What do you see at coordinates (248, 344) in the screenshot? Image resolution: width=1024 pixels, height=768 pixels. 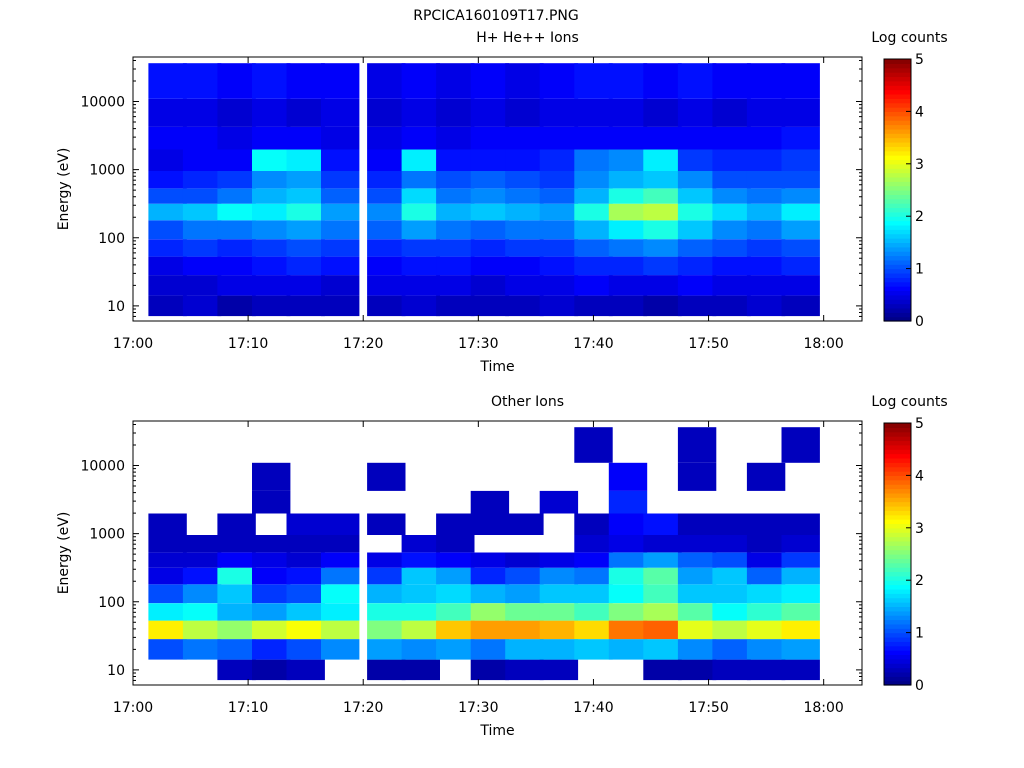 I see `x-tick-label: 17:10` at bounding box center [248, 344].